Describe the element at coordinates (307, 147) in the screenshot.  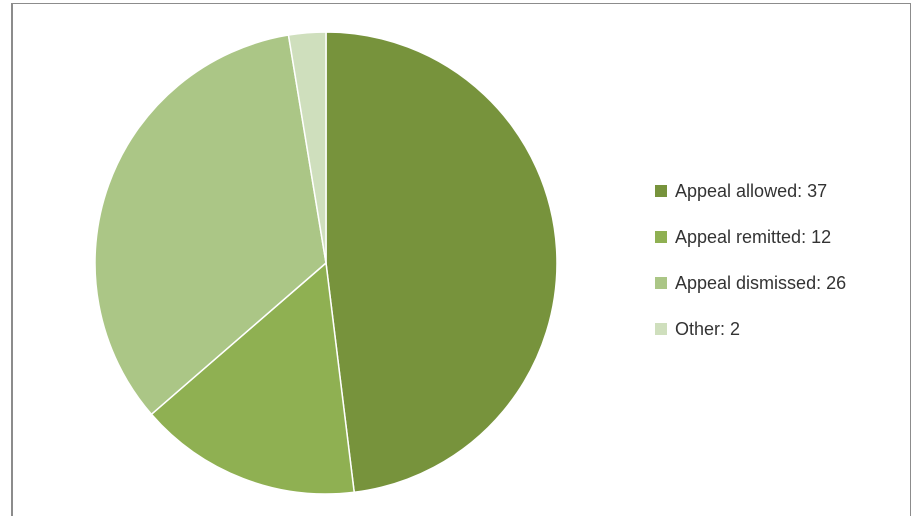
I see `pie-slice-other` at that location.